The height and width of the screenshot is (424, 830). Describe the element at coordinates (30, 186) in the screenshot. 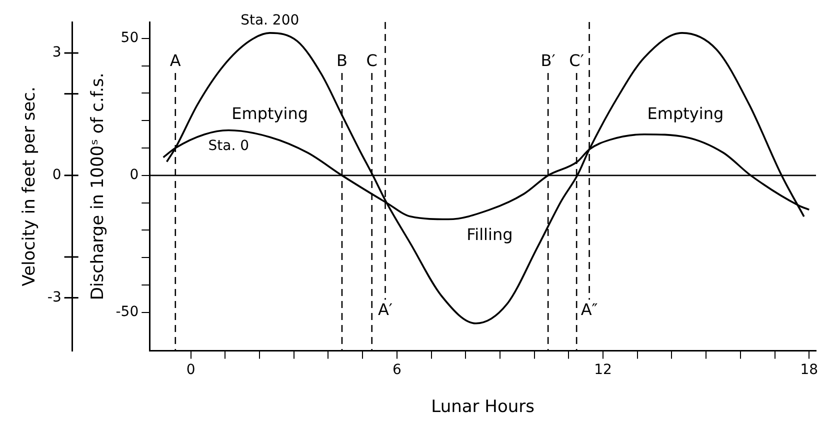

I see `y2-axis-title: Velocity in feet per sec.` at that location.